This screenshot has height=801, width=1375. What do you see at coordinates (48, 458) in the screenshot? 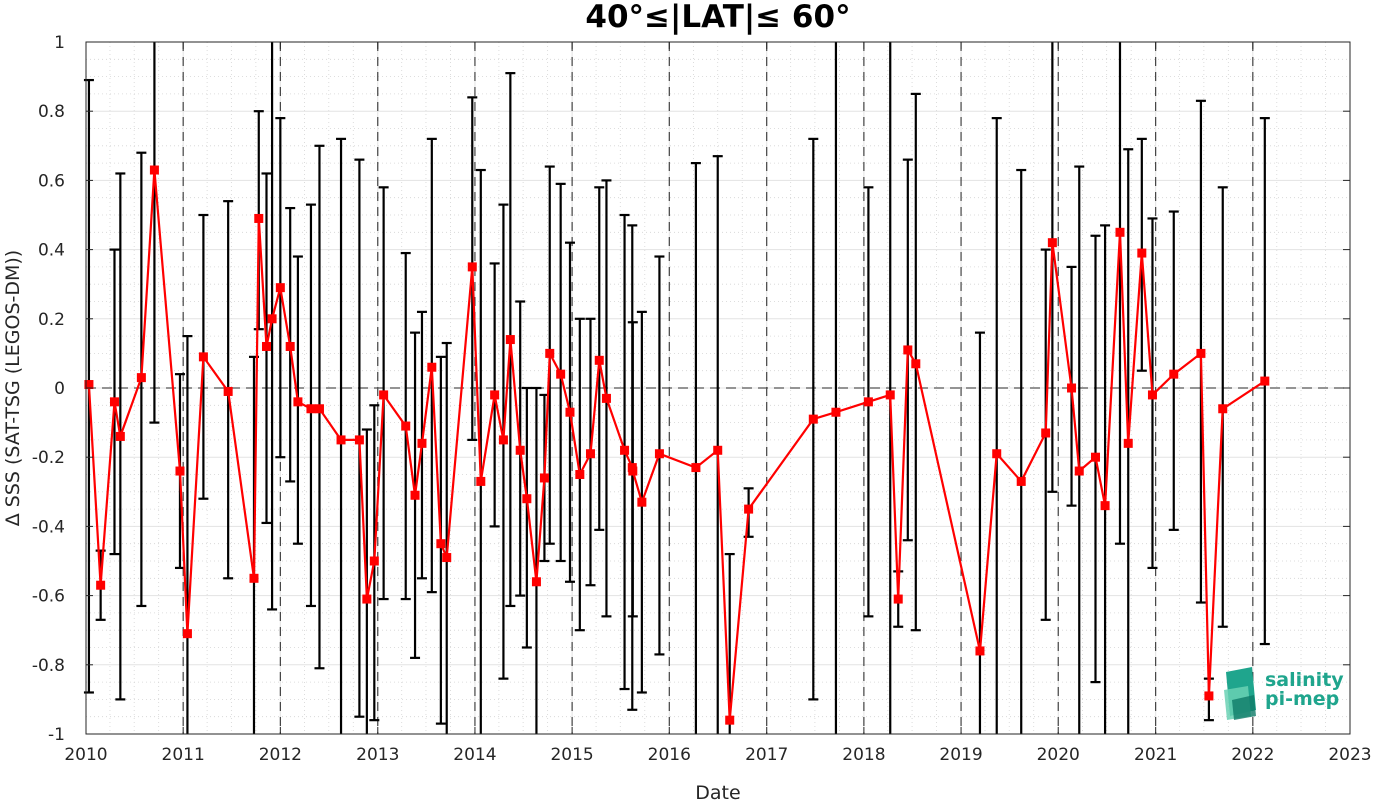
I see `y-tick-label: -0.2` at bounding box center [48, 458].